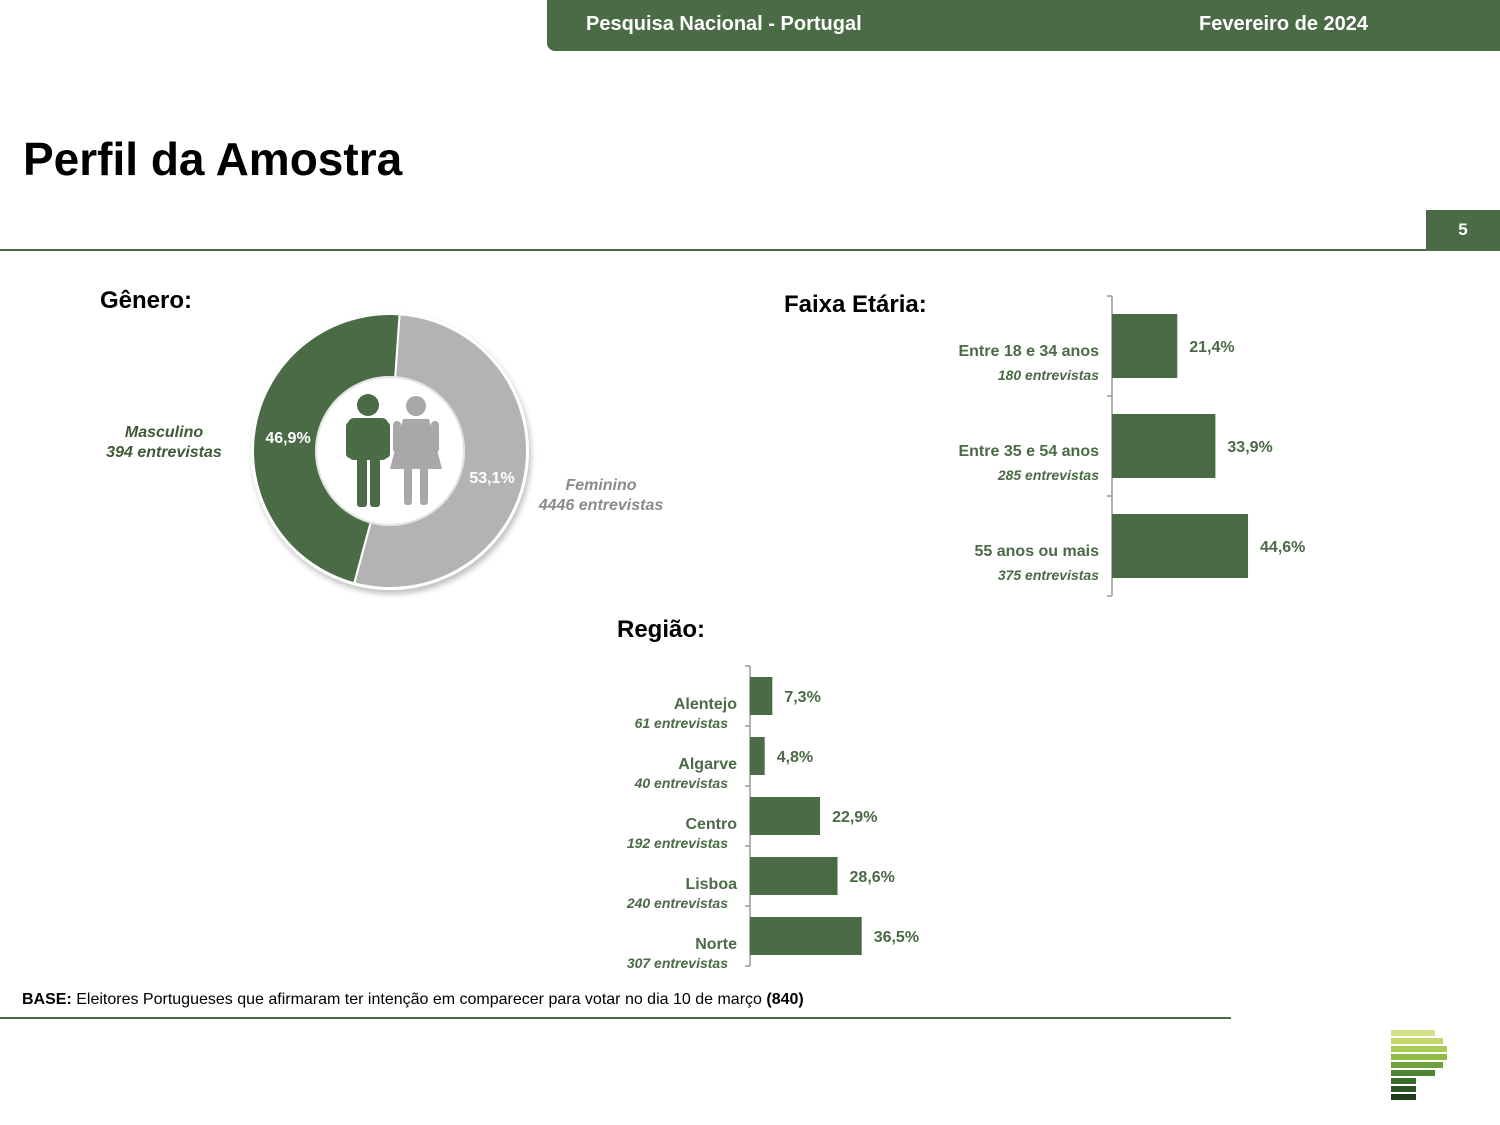 The image size is (1500, 1125). Describe the element at coordinates (1249, 447) in the screenshot. I see `bar-value-label: 33,9%` at that location.